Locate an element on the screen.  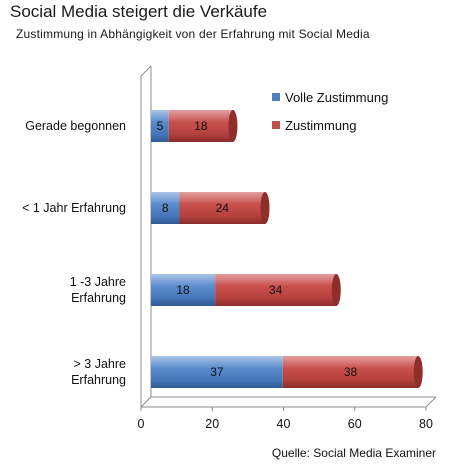
data-label-volle-zustimmung-4: 37 is located at coordinates (217, 372).